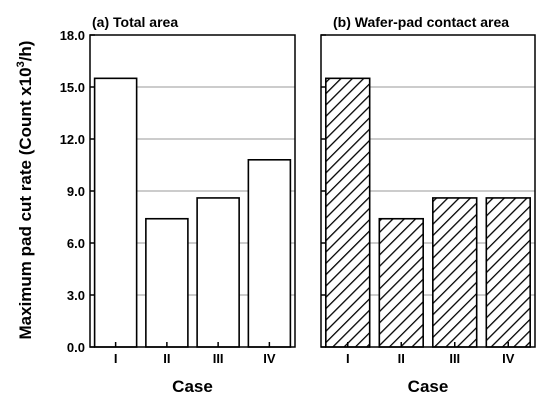 The width and height of the screenshot is (550, 410). Describe the element at coordinates (72, 87) in the screenshot. I see `y-tick-label: 15.0` at that location.